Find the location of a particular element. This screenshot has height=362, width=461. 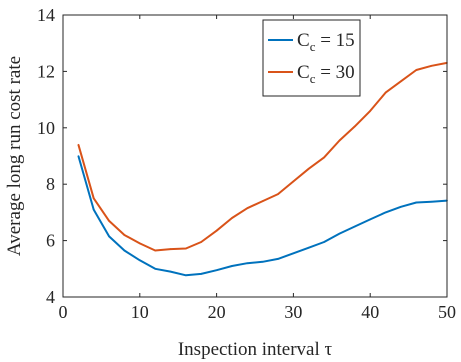

x-tick-label: 0 is located at coordinates (63, 312).